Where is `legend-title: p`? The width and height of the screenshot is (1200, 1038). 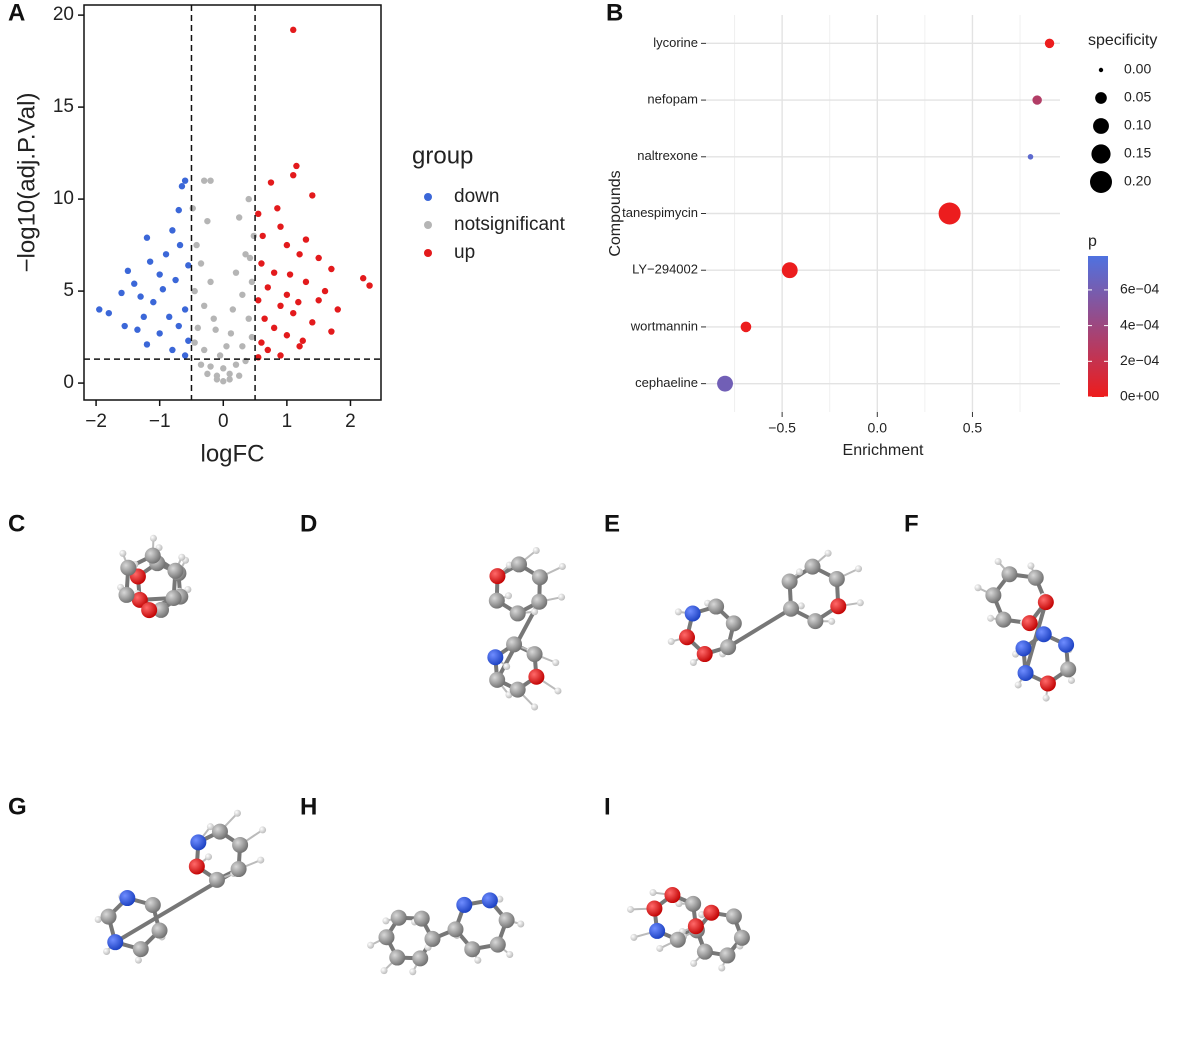 legend-title: p is located at coordinates (1092, 241).